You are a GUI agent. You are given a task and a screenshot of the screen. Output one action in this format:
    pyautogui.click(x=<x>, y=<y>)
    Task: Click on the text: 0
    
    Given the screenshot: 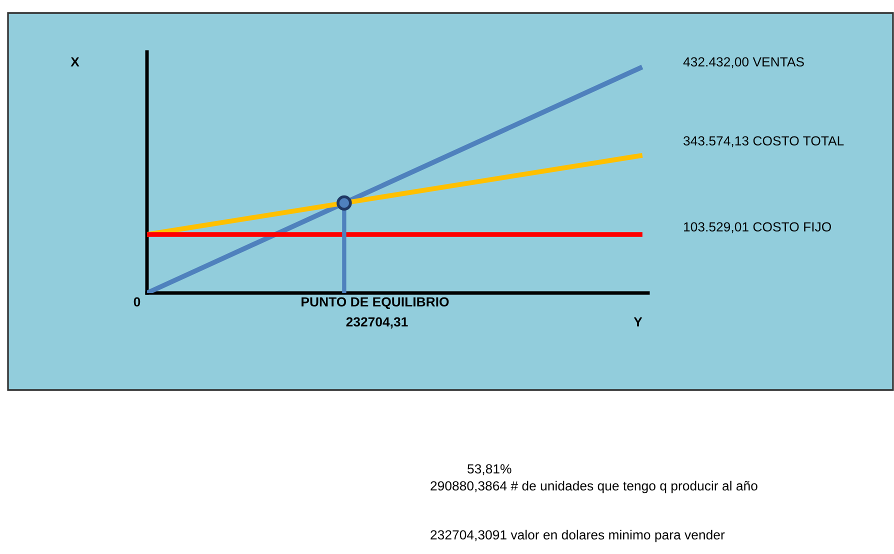 What is the action you would take?
    pyautogui.click(x=137, y=302)
    